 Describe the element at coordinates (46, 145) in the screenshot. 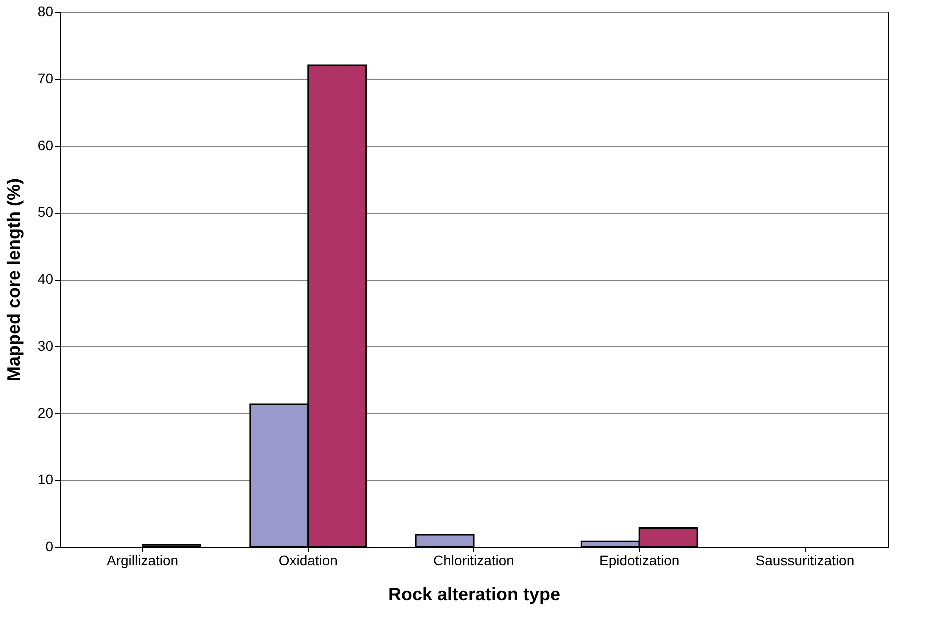

I see `y-tick-label: 60` at that location.